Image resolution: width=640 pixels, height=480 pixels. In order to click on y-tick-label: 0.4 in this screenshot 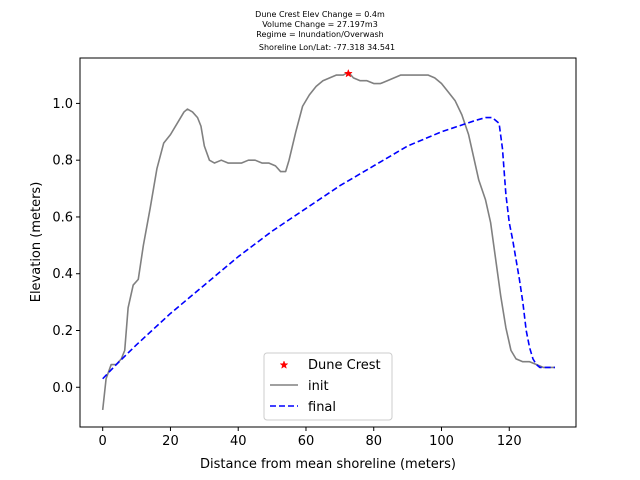, I will do `click(62, 274)`.